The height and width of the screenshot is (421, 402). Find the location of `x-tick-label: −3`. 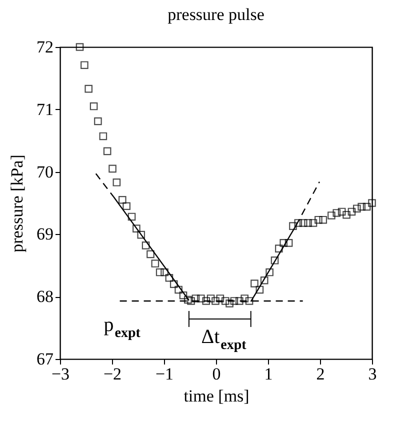

x-tick-label: −3 is located at coordinates (60, 374).